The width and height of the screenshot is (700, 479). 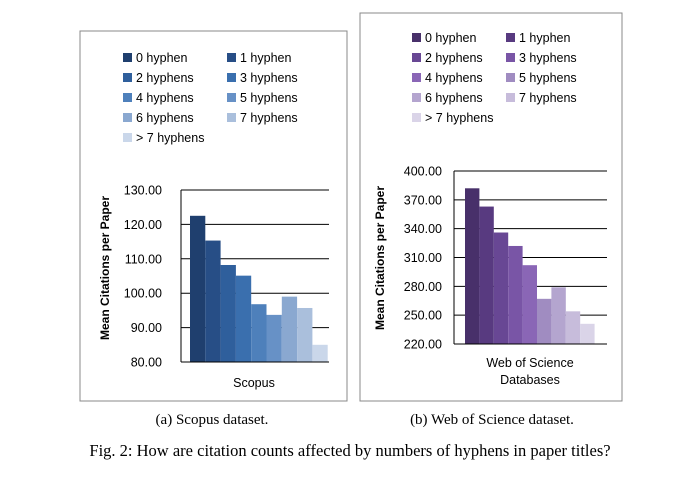 I want to click on scopus-y-tick-label: 110.00, so click(x=143, y=259).